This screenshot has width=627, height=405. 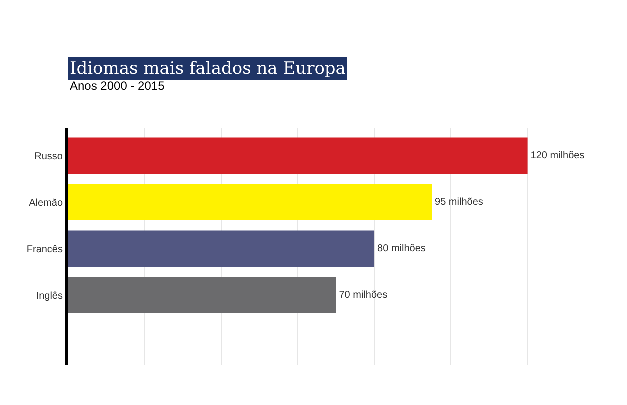 I want to click on data-label: 95 milhões, so click(x=459, y=202).